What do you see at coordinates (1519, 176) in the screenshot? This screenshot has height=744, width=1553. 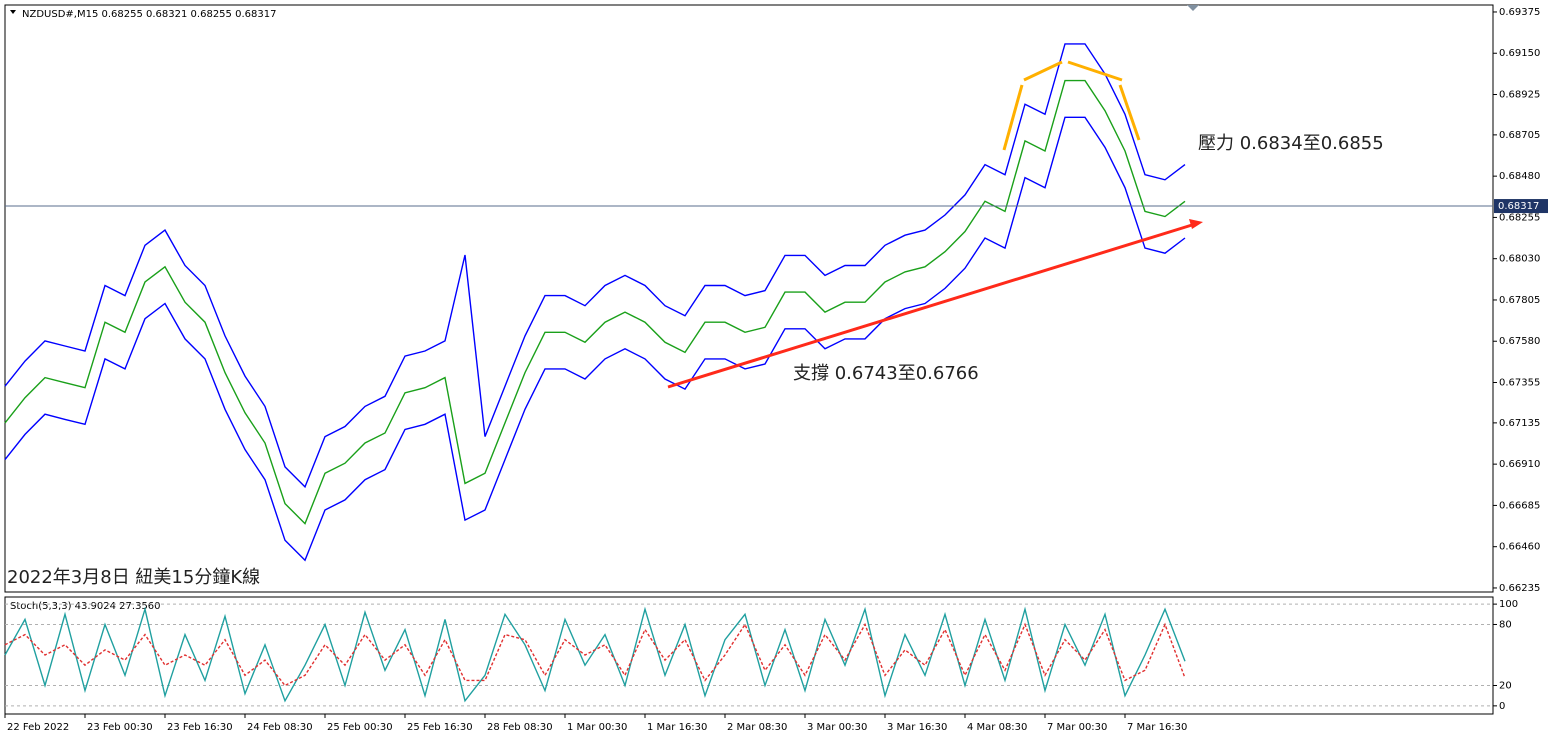 I see `y-tick-label: 0.68480` at bounding box center [1519, 176].